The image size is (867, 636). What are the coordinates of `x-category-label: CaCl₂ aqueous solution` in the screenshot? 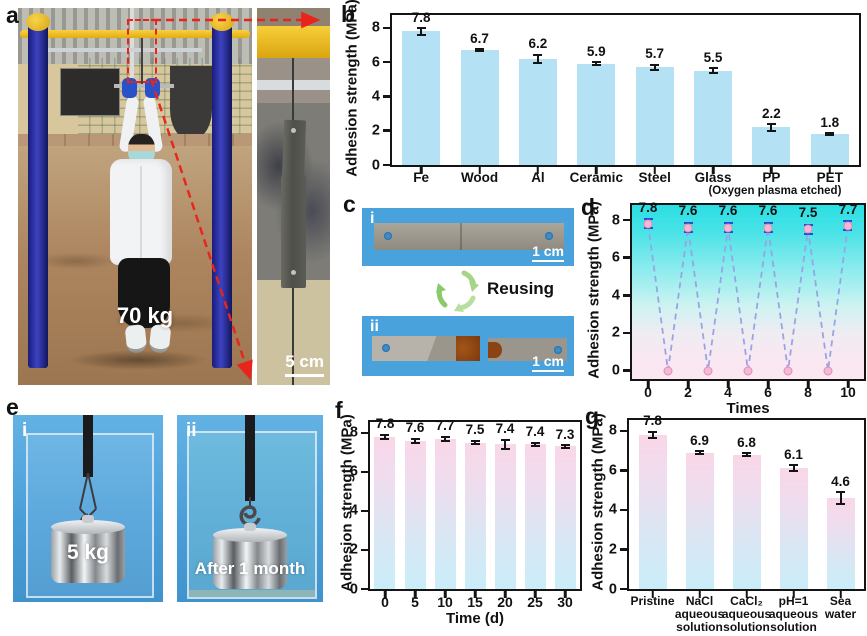 It's located at (746, 614).